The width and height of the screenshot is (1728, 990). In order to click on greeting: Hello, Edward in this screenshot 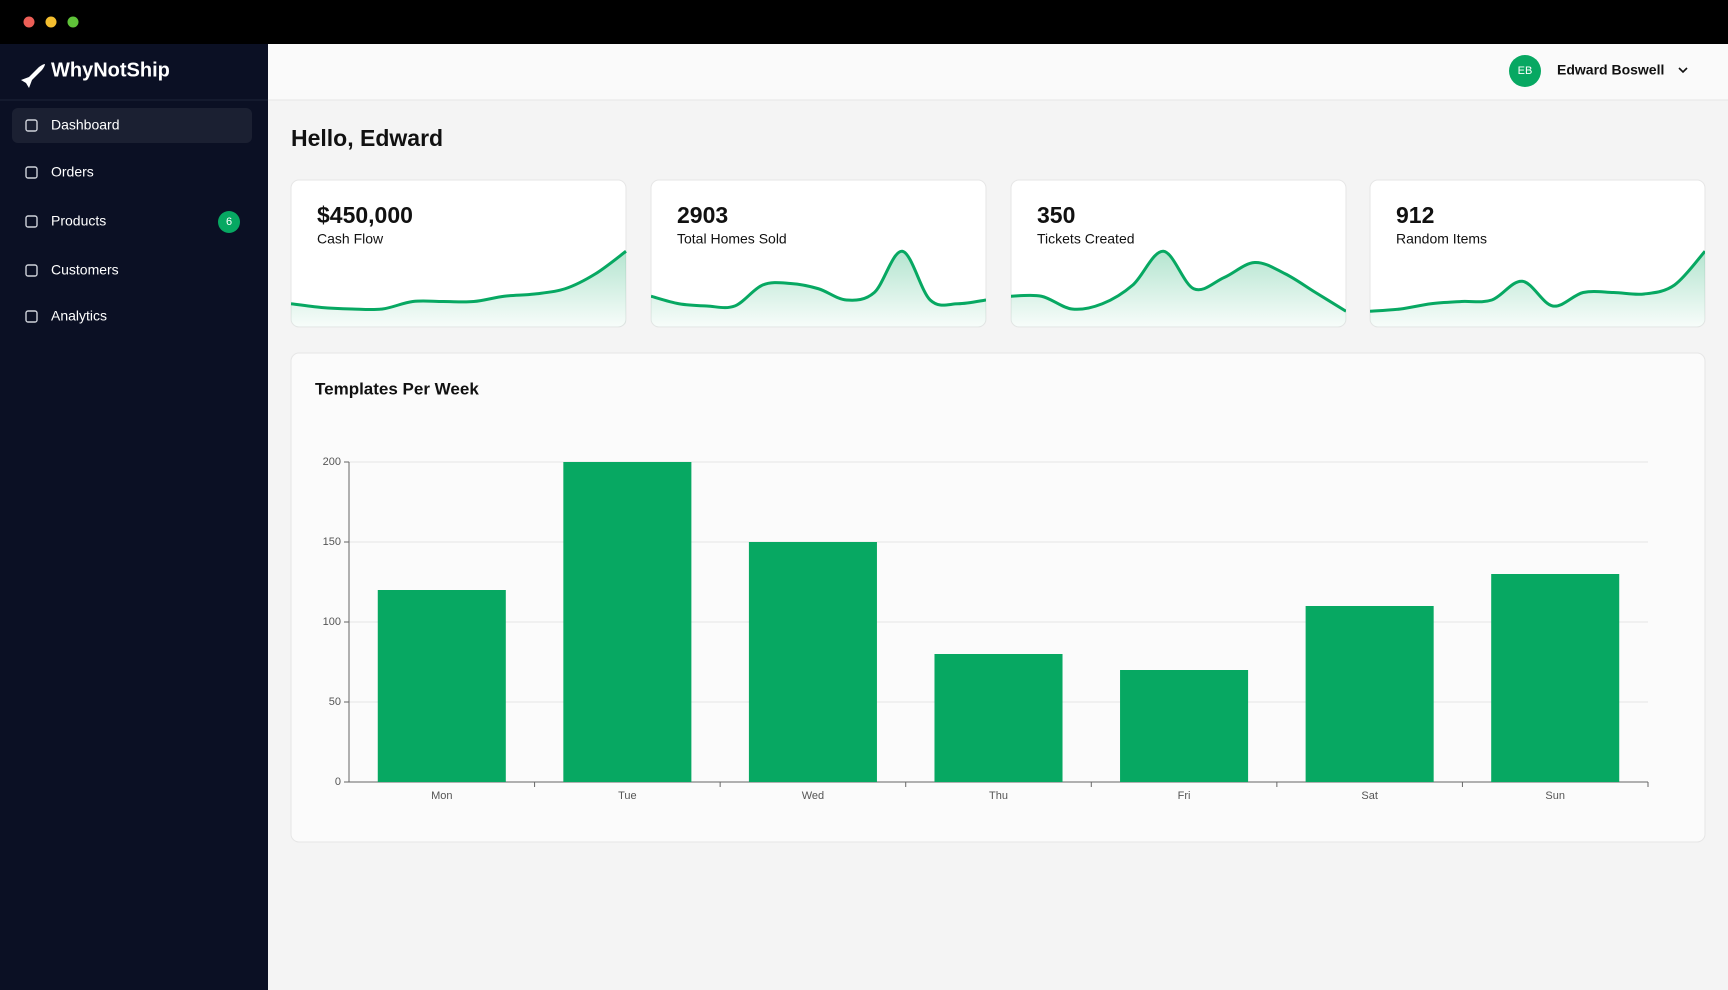, I will do `click(367, 138)`.